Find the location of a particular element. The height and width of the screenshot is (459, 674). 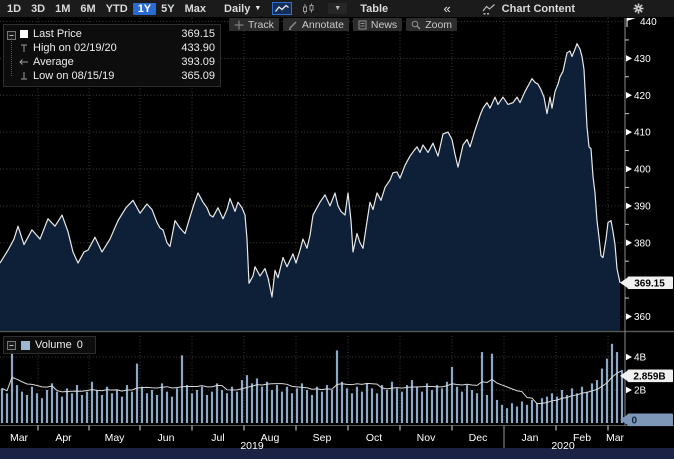

candlestick-chart-type-button is located at coordinates (308, 8).